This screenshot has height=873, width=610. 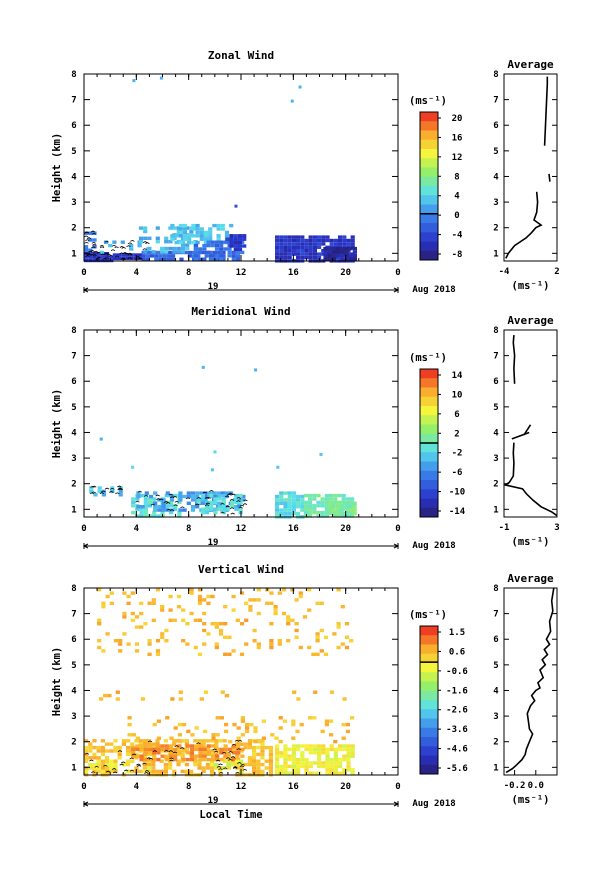 What do you see at coordinates (220, 169) in the screenshot?
I see `zonal-heatmap-cells` at bounding box center [220, 169].